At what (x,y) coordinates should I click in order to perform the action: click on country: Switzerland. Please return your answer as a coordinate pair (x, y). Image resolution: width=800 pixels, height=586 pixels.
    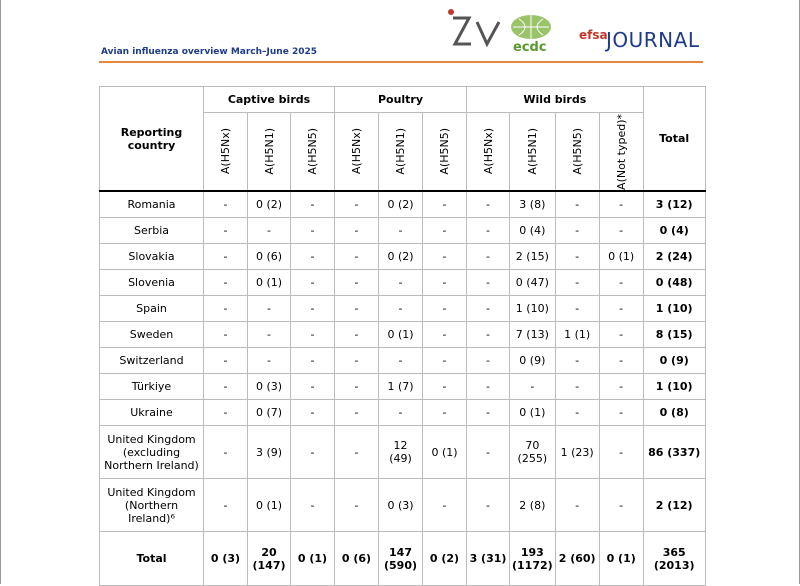
    Looking at the image, I should click on (151, 360).